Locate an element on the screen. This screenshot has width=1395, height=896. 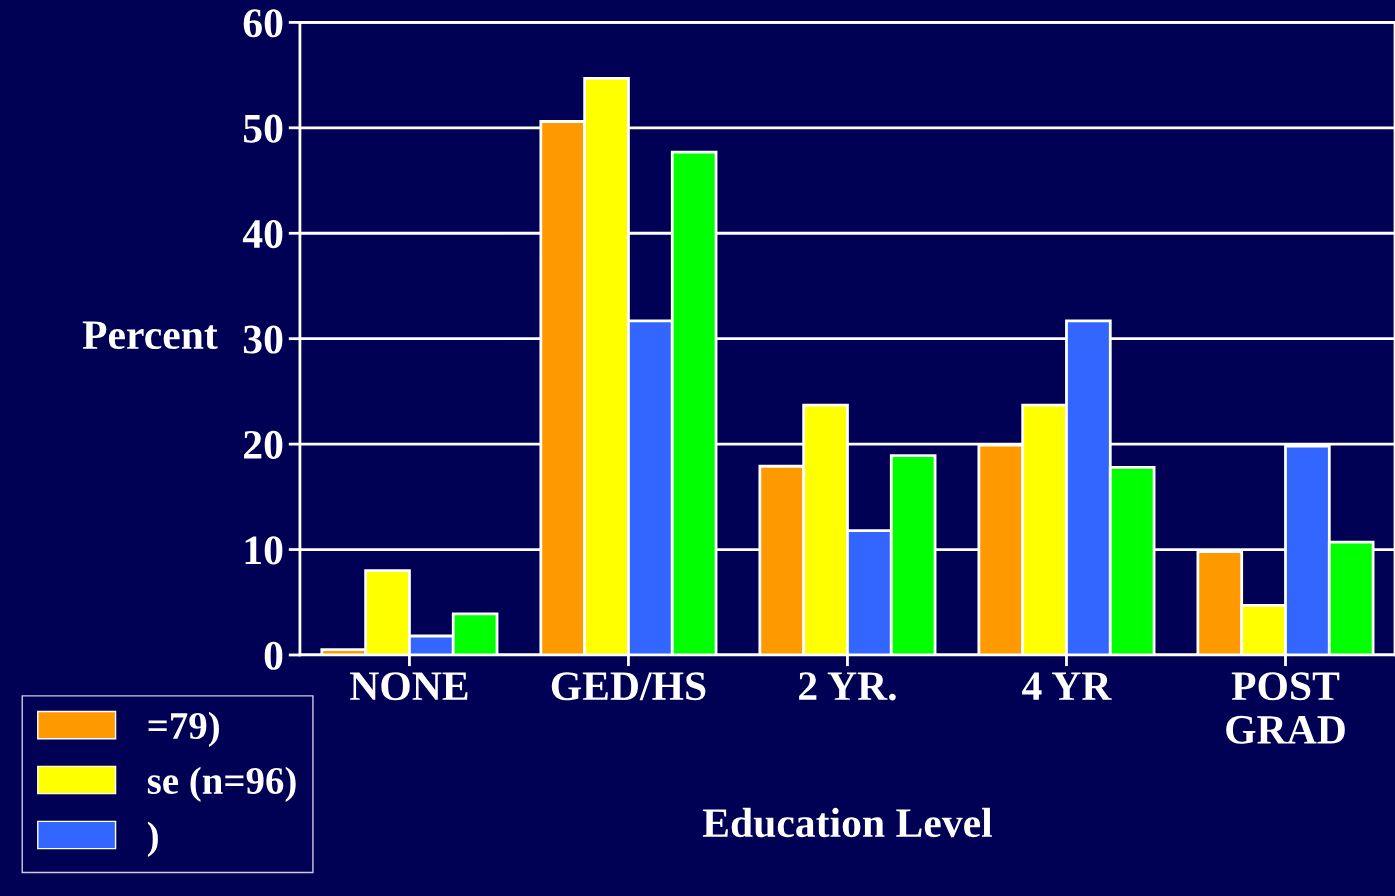
x-tick-label: NONE is located at coordinates (409, 686).